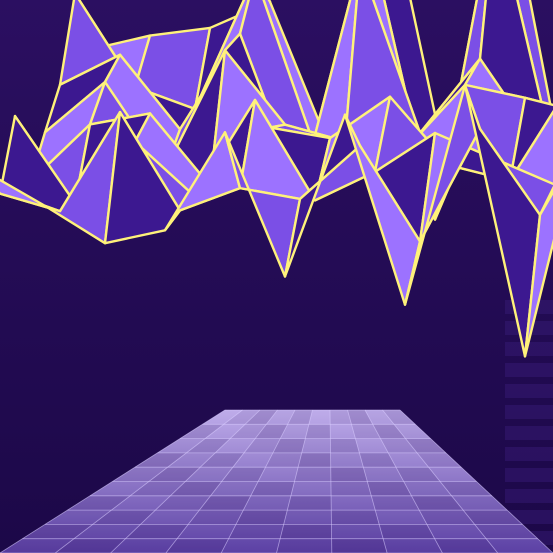  I want to click on surface-patch, so click(538, 273).